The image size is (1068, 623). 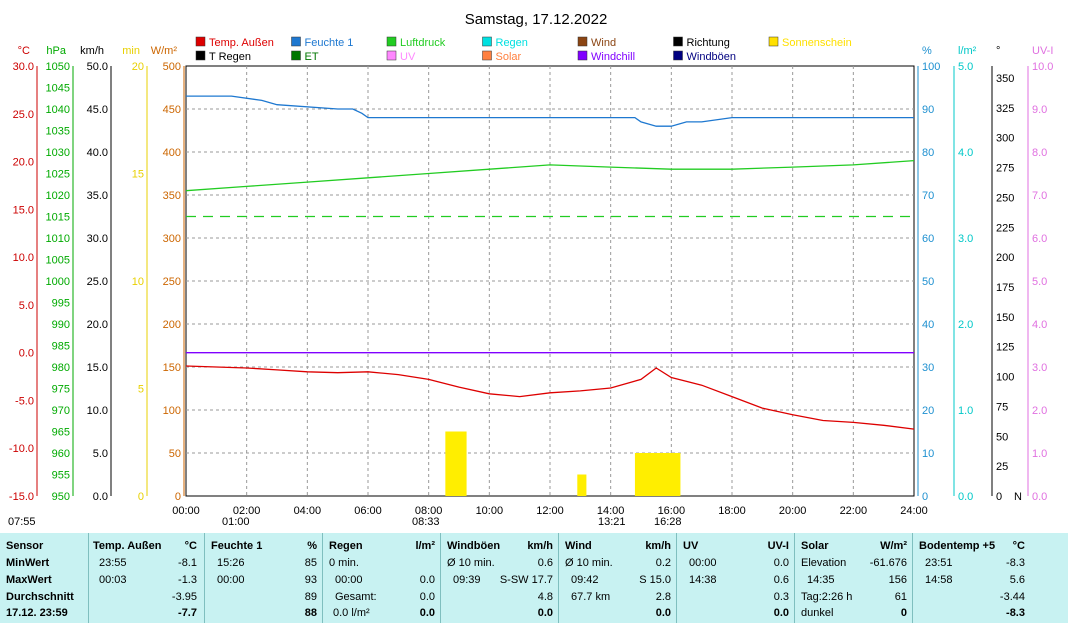 I want to click on uv-tick-label: 7.0, so click(x=1039, y=196).